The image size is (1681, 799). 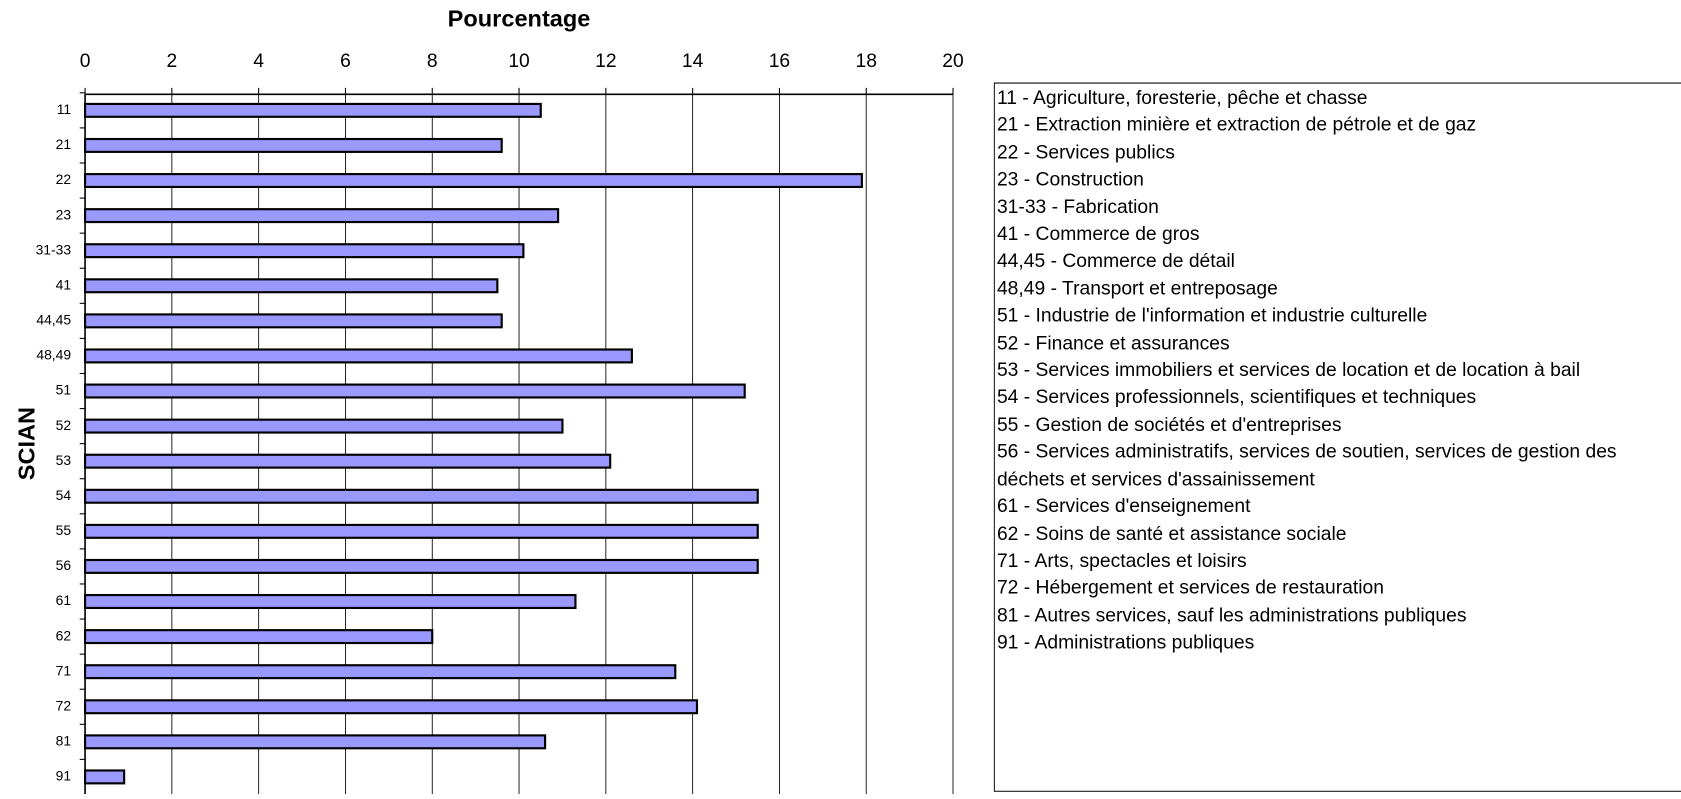 What do you see at coordinates (64, 179) in the screenshot?
I see `y-tick-label: 22` at bounding box center [64, 179].